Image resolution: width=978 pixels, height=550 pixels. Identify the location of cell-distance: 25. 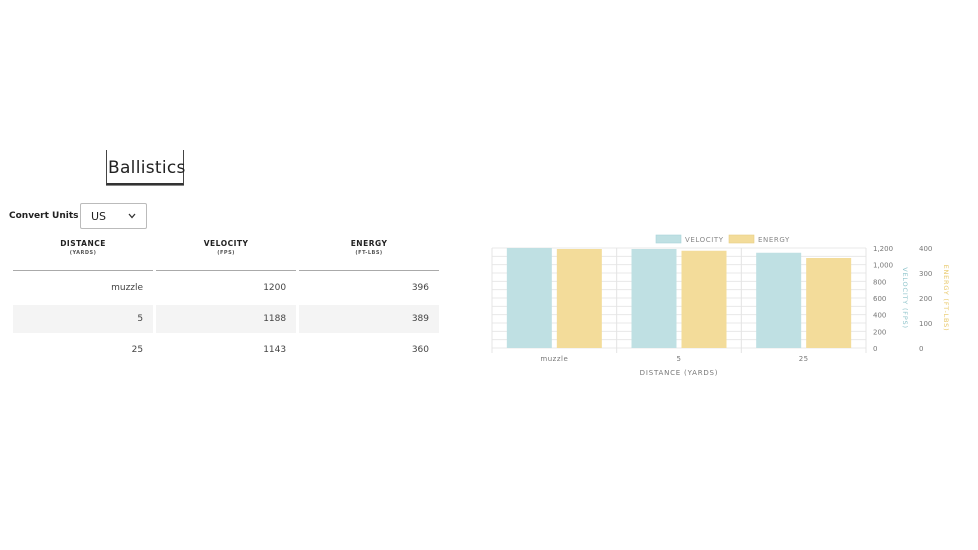
(137, 350).